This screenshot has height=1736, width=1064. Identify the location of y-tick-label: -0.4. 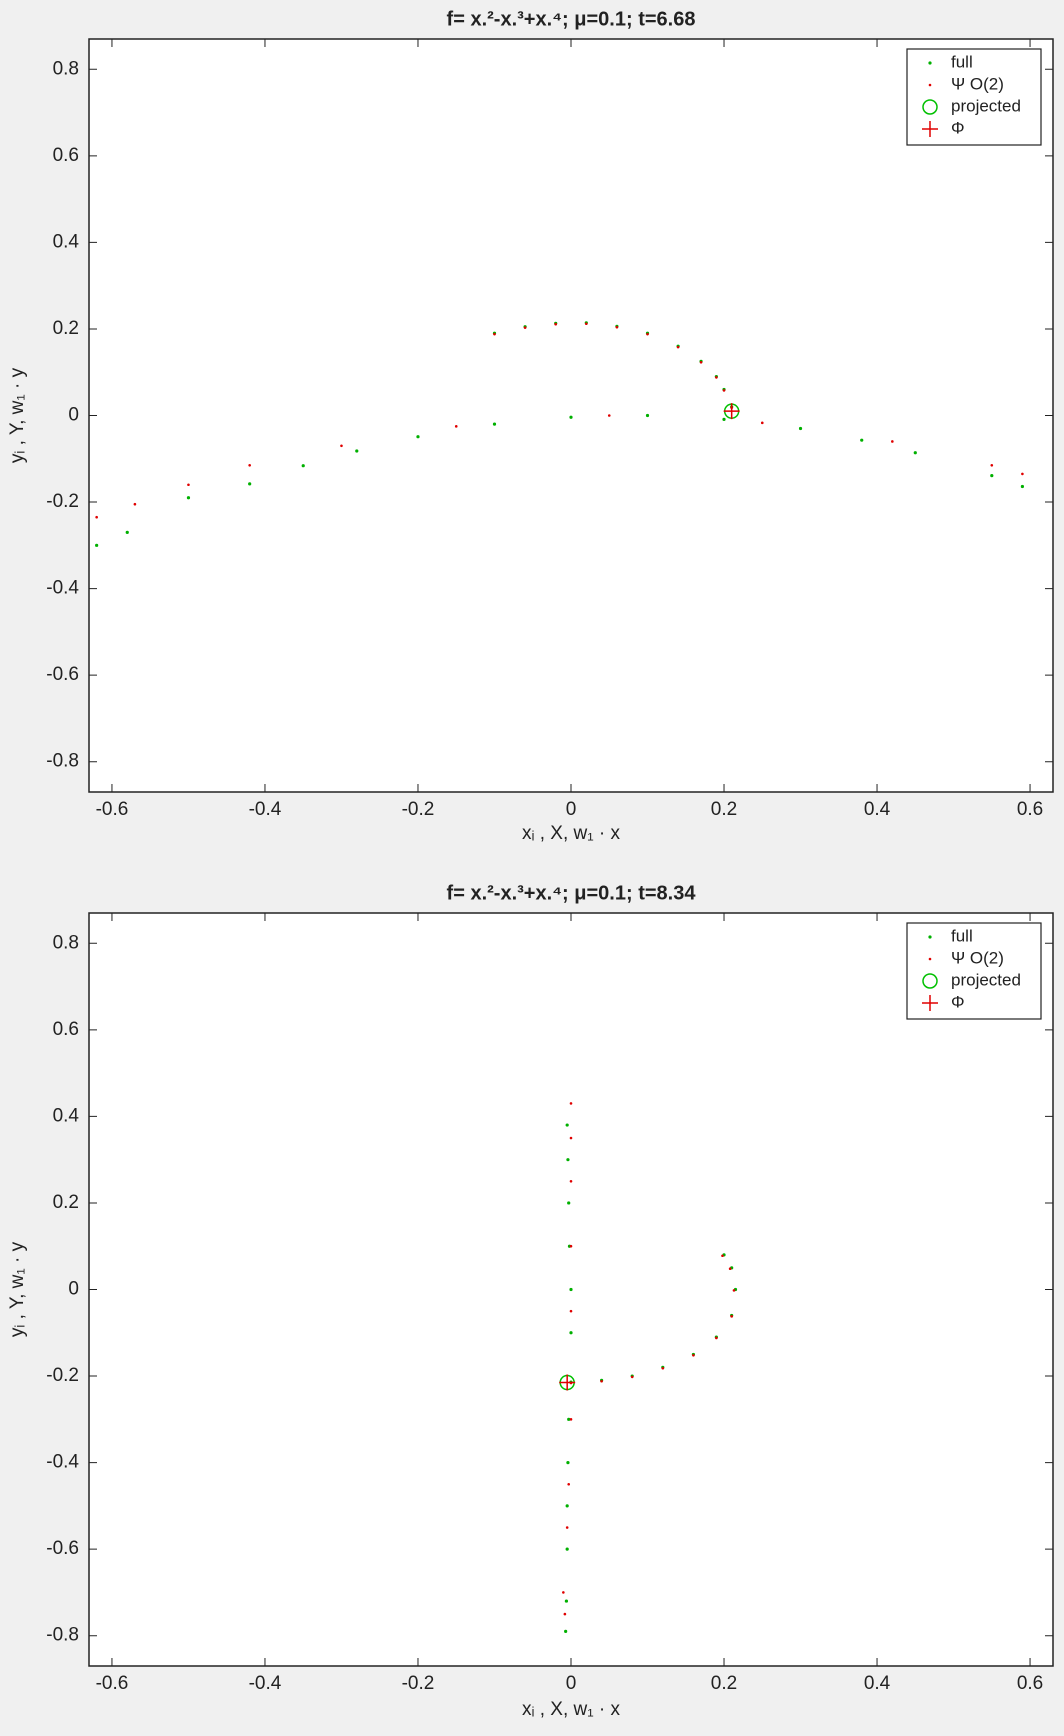
(62, 1462).